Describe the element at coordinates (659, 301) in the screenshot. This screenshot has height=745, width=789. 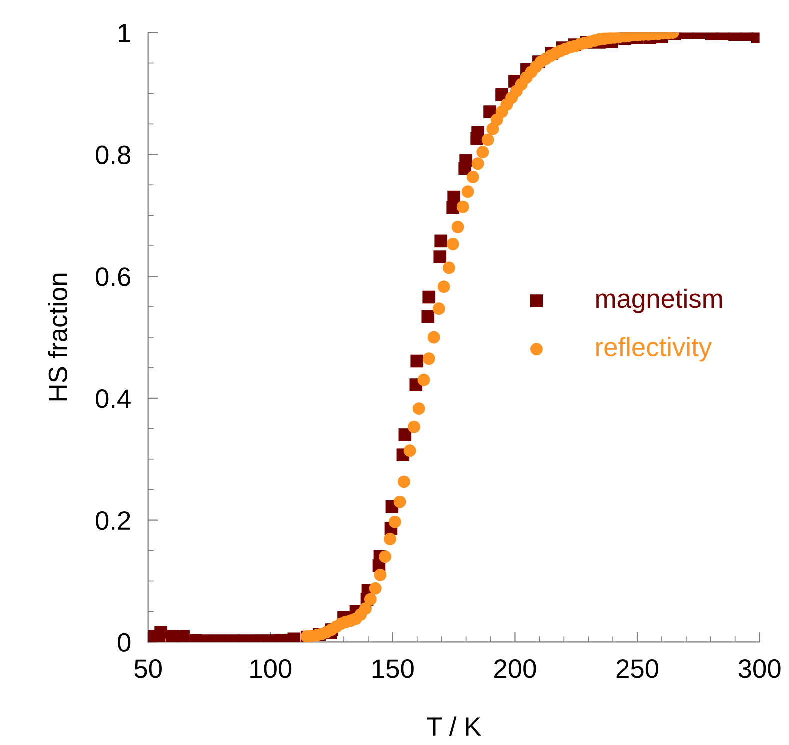
I see `legend-label: magnetism` at that location.